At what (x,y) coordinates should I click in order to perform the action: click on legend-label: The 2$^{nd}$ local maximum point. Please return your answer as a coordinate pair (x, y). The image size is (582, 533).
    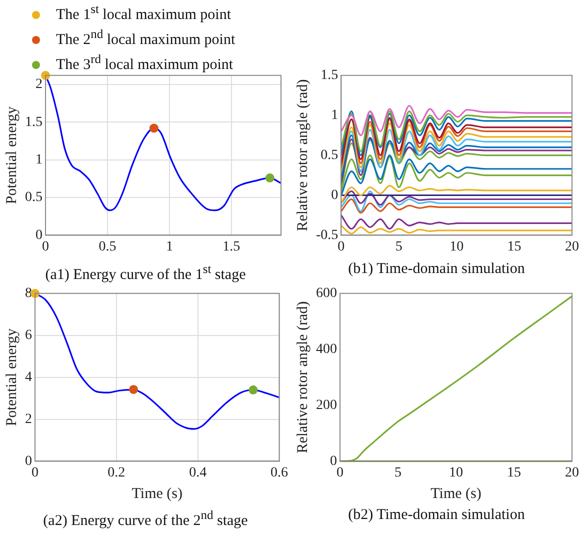
    Looking at the image, I should click on (146, 37).